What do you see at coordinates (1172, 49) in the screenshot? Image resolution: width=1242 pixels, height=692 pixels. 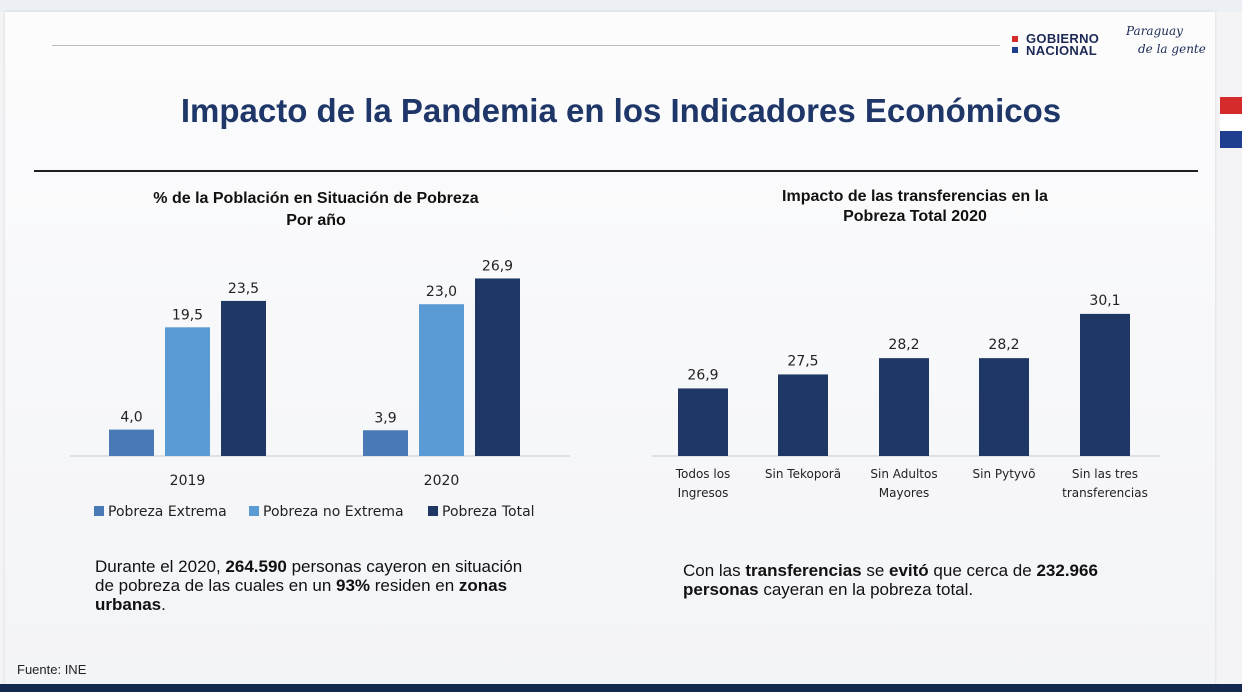 I see `logo-py-line2: de la gente` at bounding box center [1172, 49].